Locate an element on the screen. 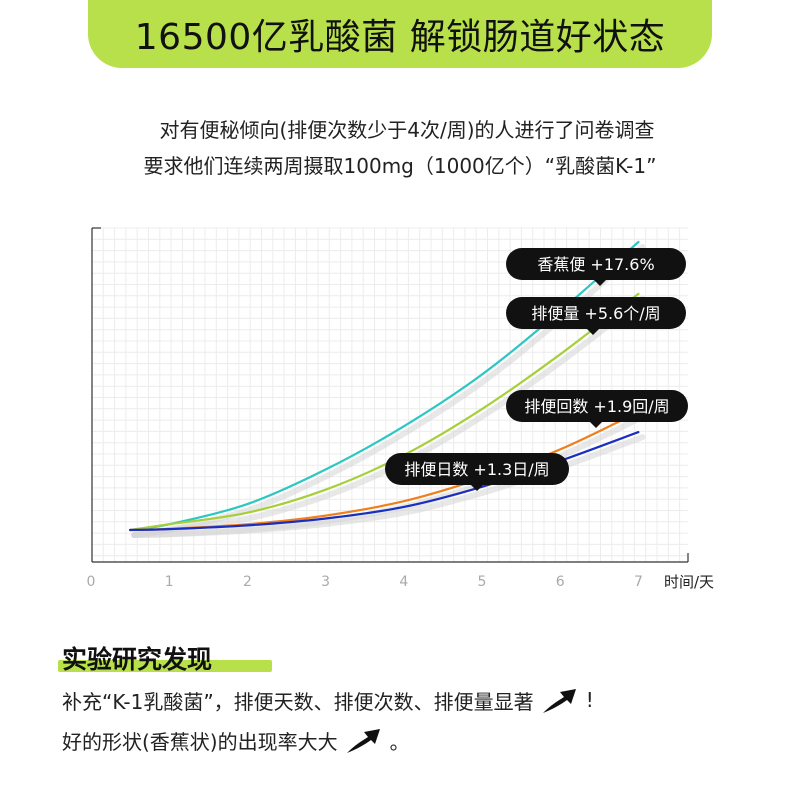 This screenshot has height=800, width=800. findings-title-underline is located at coordinates (165, 666).